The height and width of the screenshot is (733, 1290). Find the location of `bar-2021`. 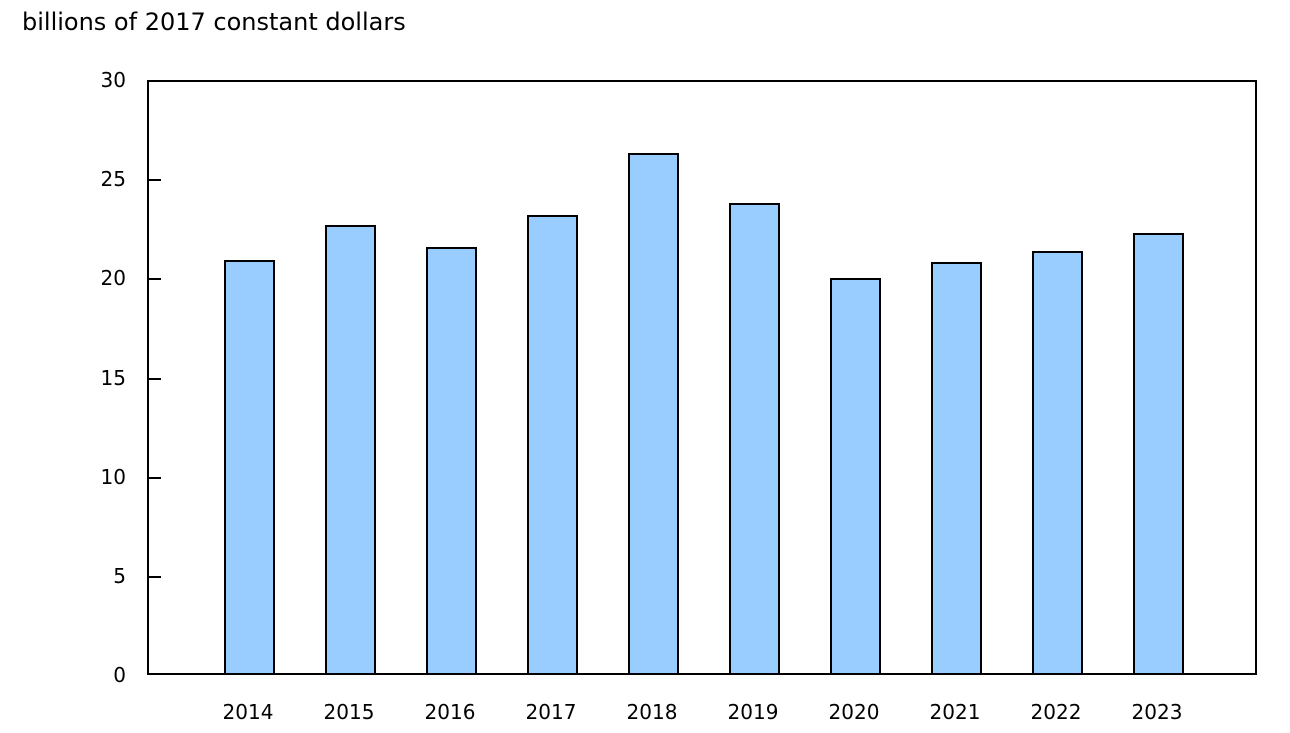

bar-2021 is located at coordinates (956, 467).